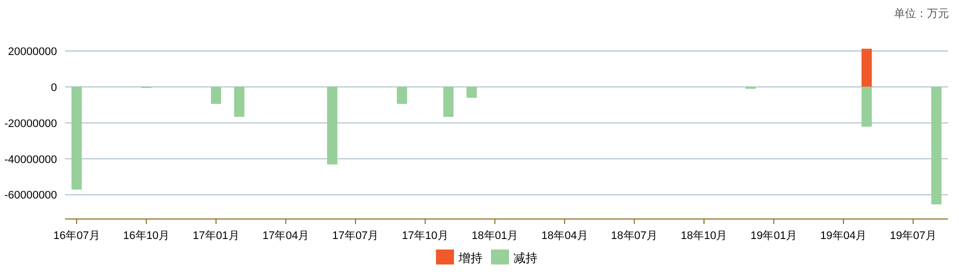 The height and width of the screenshot is (278, 959). I want to click on x-tick-label: 17年07月, so click(355, 236).